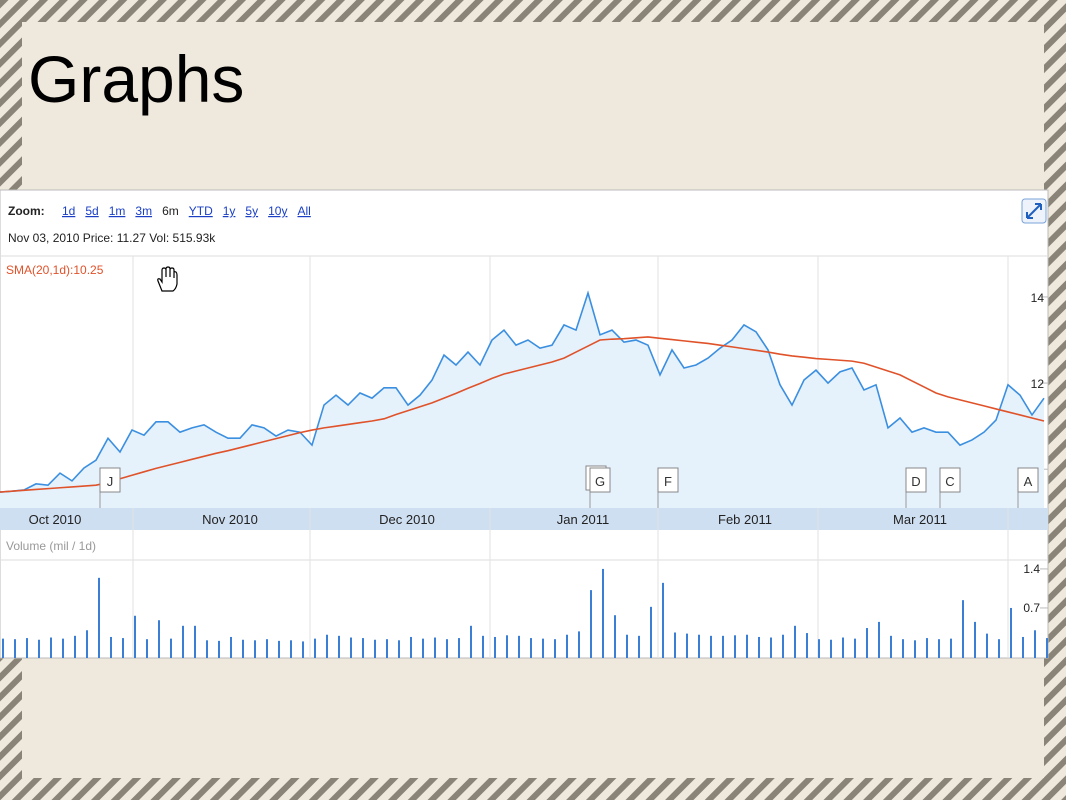 This screenshot has width=1066, height=805. What do you see at coordinates (668, 481) in the screenshot?
I see `flag-label: F` at bounding box center [668, 481].